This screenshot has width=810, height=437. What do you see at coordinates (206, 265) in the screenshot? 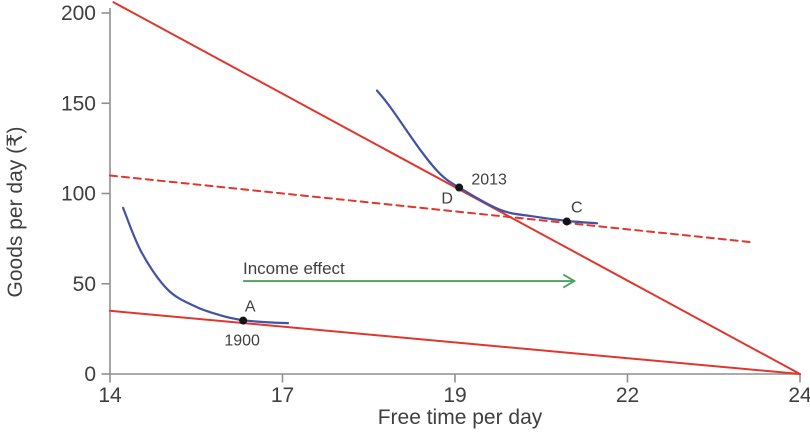
I see `indifference-curve-1900-line` at bounding box center [206, 265].